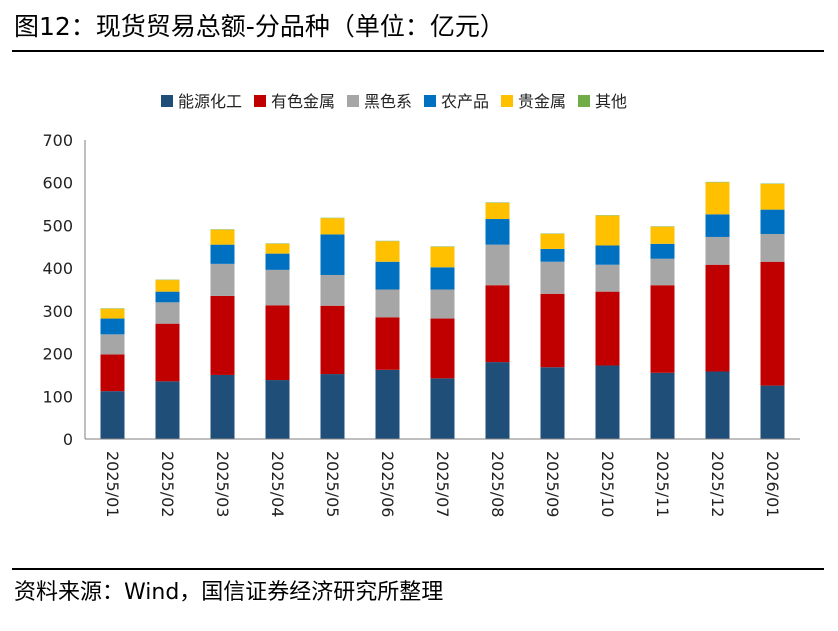 This screenshot has width=838, height=631. What do you see at coordinates (57, 396) in the screenshot?
I see `y-tick-label: 100` at bounding box center [57, 396].